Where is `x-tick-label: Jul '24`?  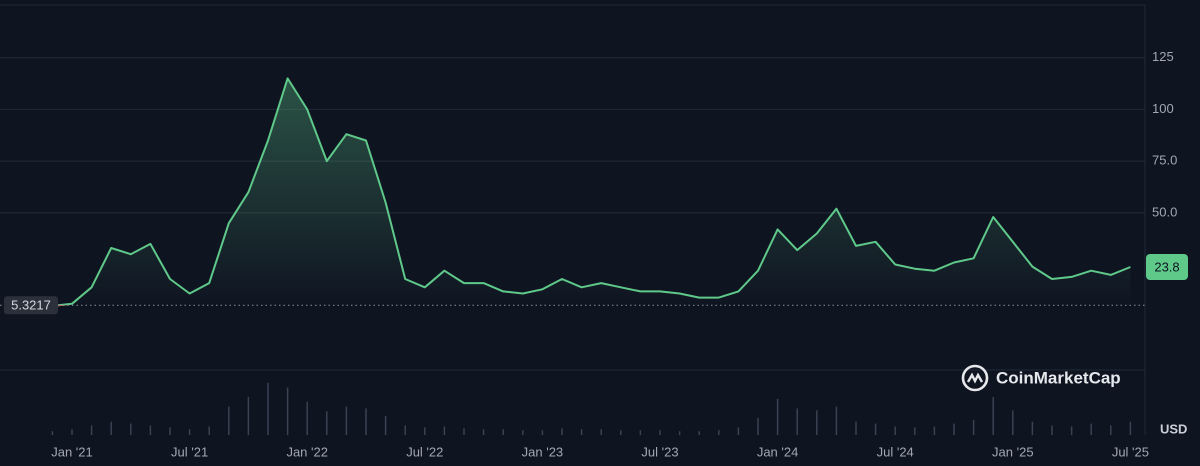
x-tick-label: Jul '24 is located at coordinates (895, 451).